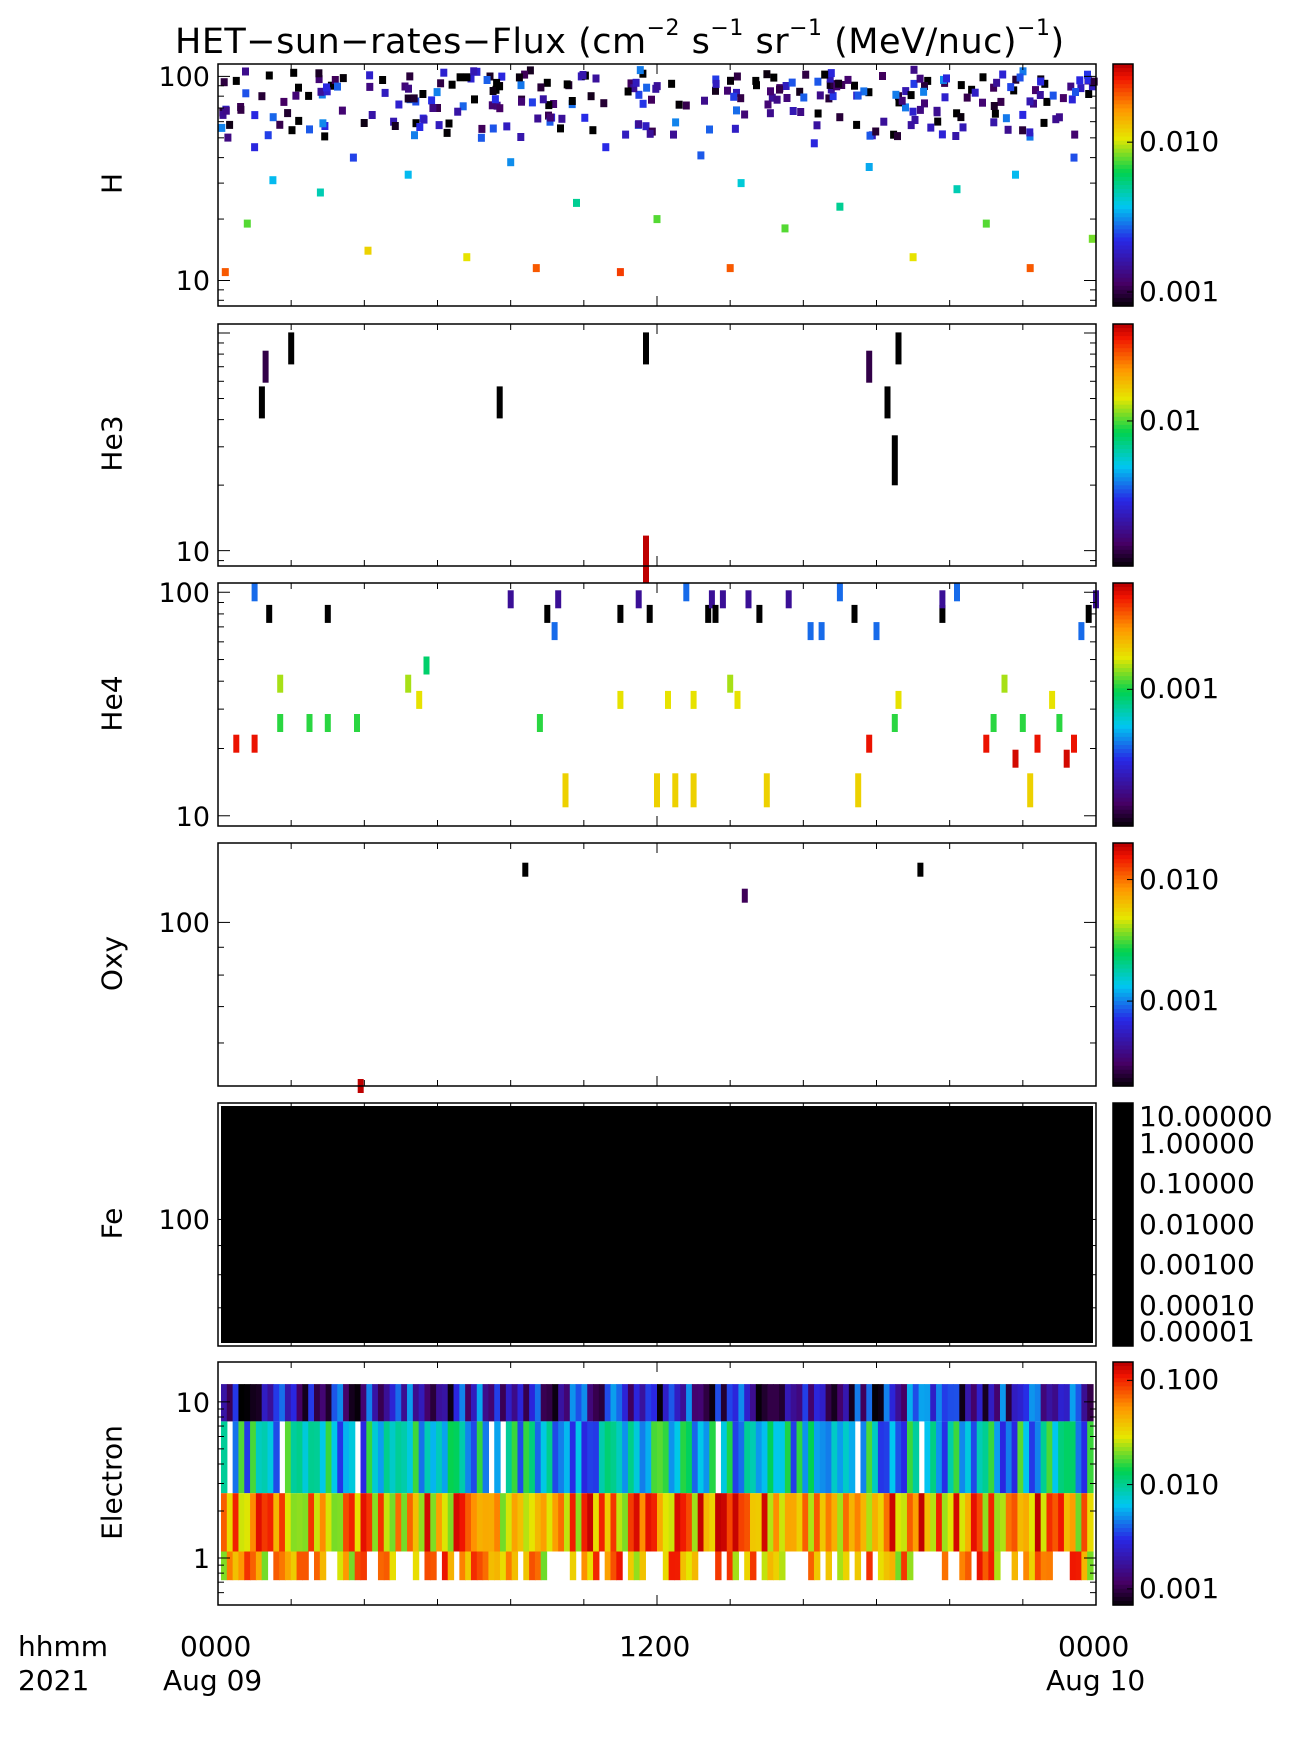  Describe the element at coordinates (1123, 185) in the screenshot. I see `colorbar-h-frame` at that location.